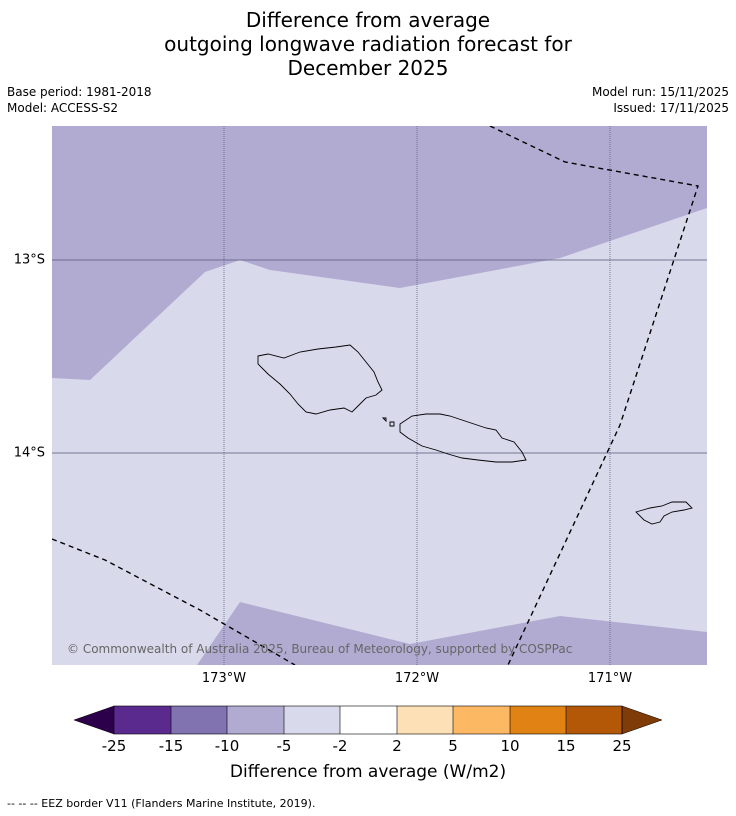 The width and height of the screenshot is (736, 816). What do you see at coordinates (660, 100) in the screenshot?
I see `meta-right: Model run: 15/11/2025 Issued: 17/11/2025` at bounding box center [660, 100].